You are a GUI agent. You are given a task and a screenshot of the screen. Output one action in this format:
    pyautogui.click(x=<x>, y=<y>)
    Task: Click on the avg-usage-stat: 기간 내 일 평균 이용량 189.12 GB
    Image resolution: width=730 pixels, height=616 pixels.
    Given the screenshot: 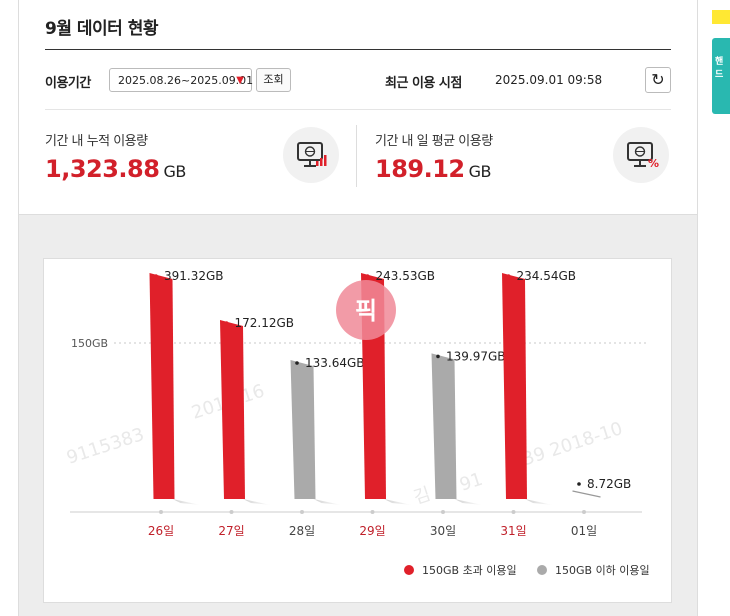 What is the action you would take?
    pyautogui.click(x=434, y=156)
    